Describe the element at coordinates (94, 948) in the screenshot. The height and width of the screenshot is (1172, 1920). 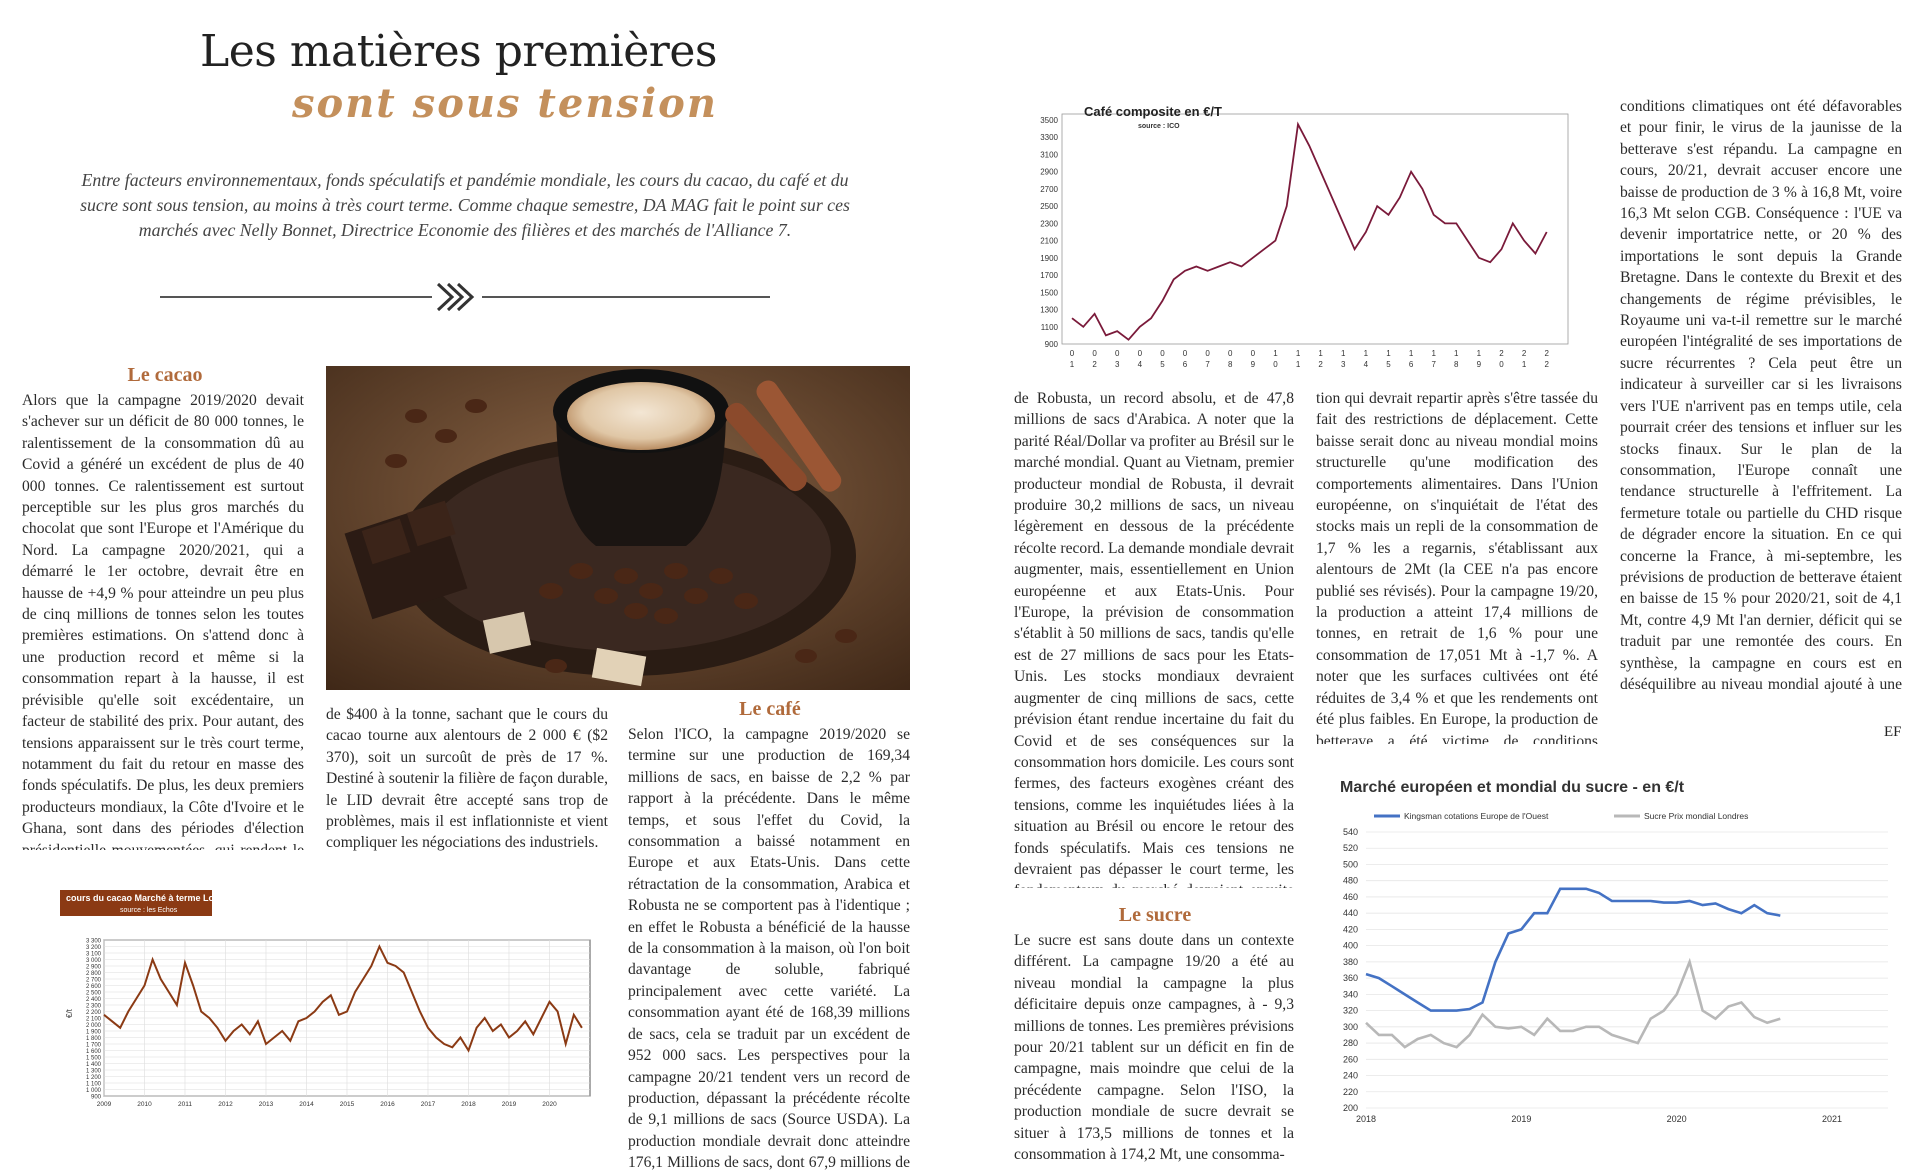
I see `y-tick-label: 3 200` at that location.